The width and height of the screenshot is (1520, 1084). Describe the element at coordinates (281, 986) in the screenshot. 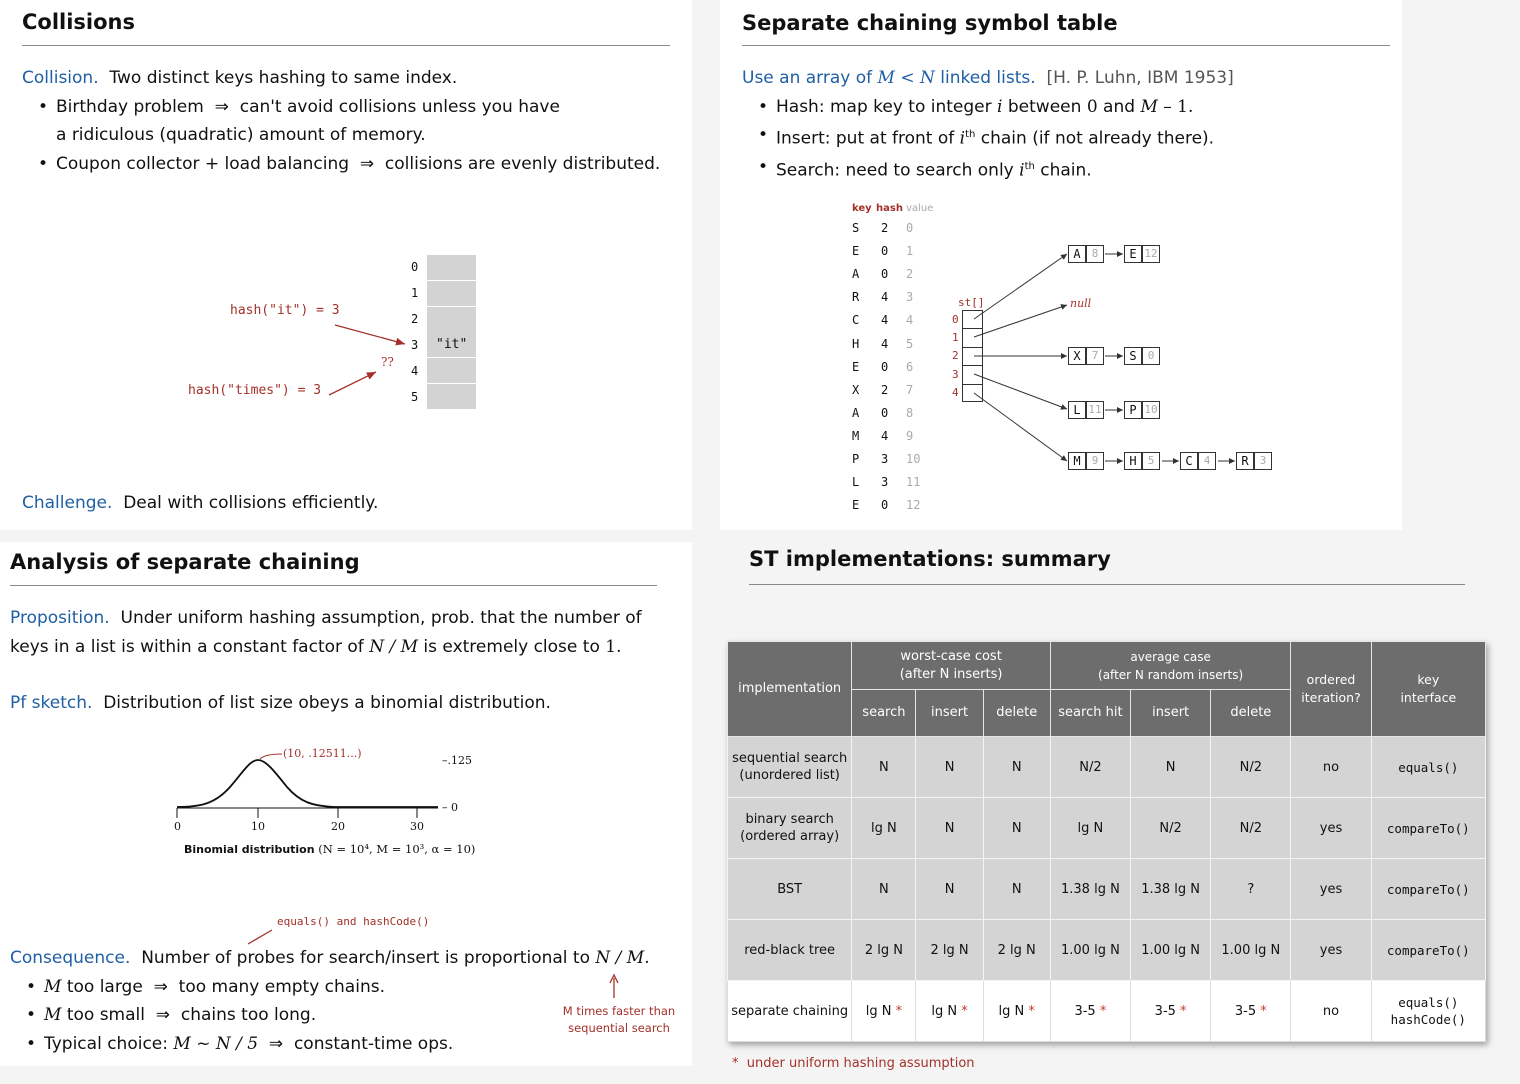

I see `bullet-text: too many empty chains.` at that location.